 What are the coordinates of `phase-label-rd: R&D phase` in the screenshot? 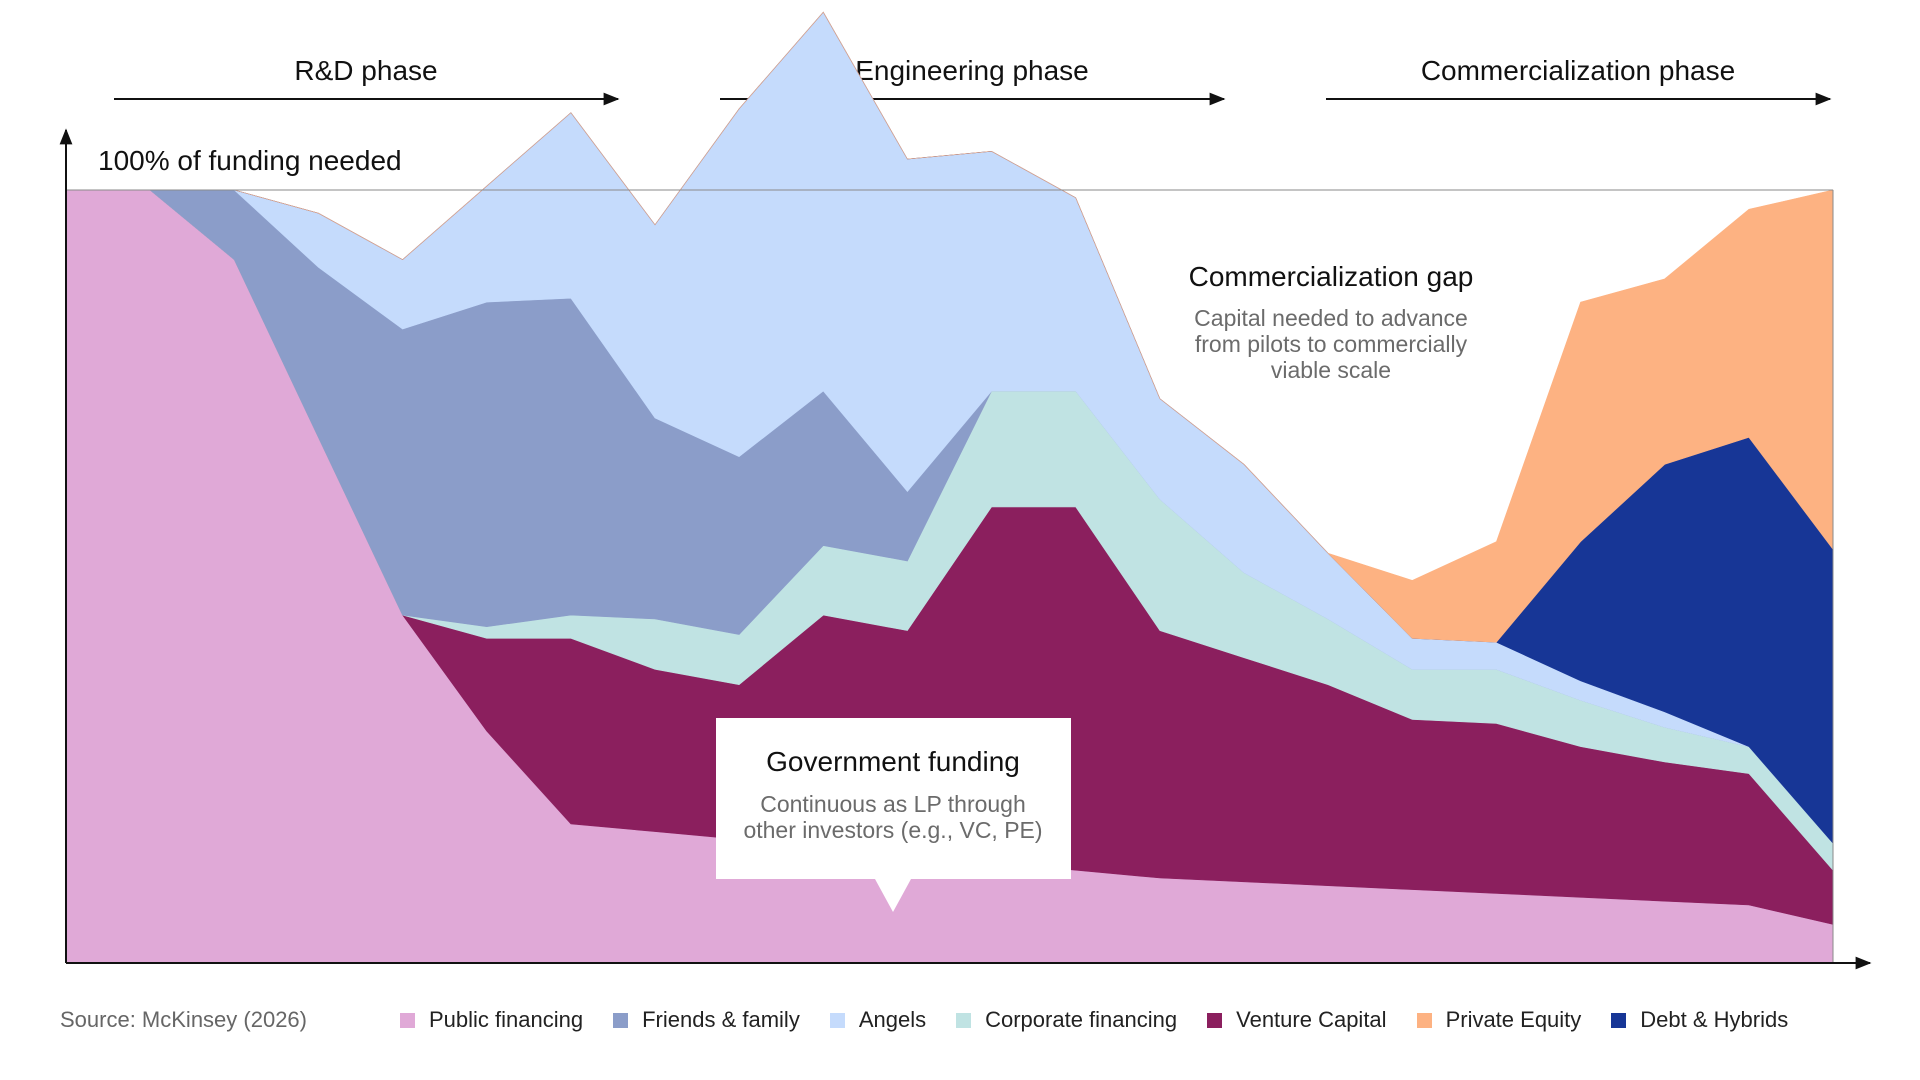 It's located at (365, 70).